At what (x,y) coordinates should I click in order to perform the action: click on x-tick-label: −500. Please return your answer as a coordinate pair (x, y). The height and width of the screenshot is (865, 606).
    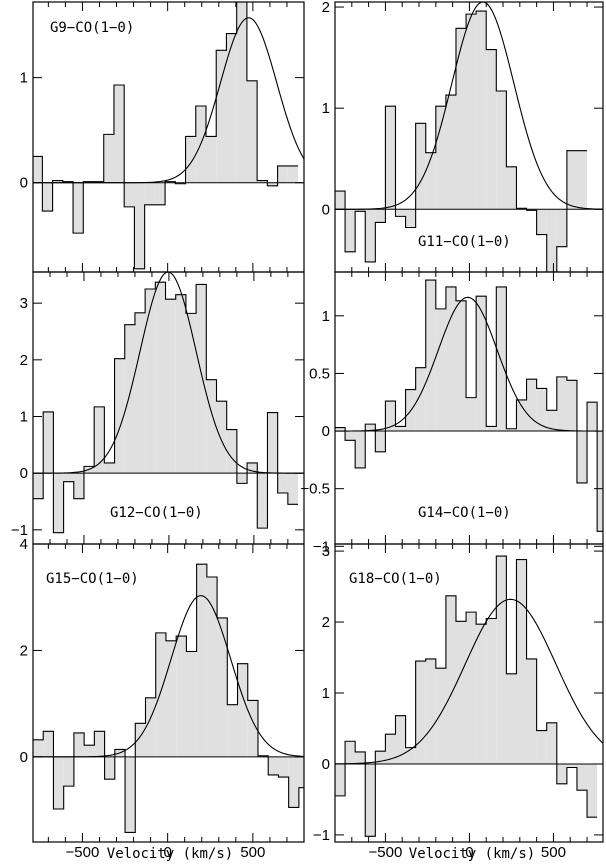
    Looking at the image, I should click on (83, 852).